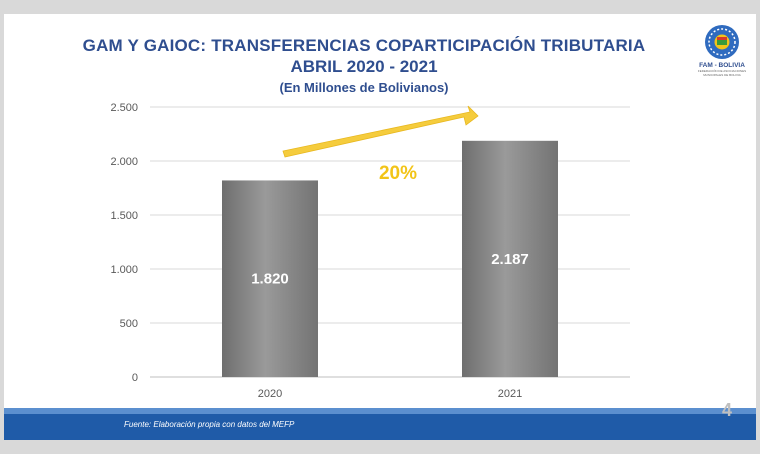 The height and width of the screenshot is (454, 760). I want to click on page-number: 4, so click(727, 410).